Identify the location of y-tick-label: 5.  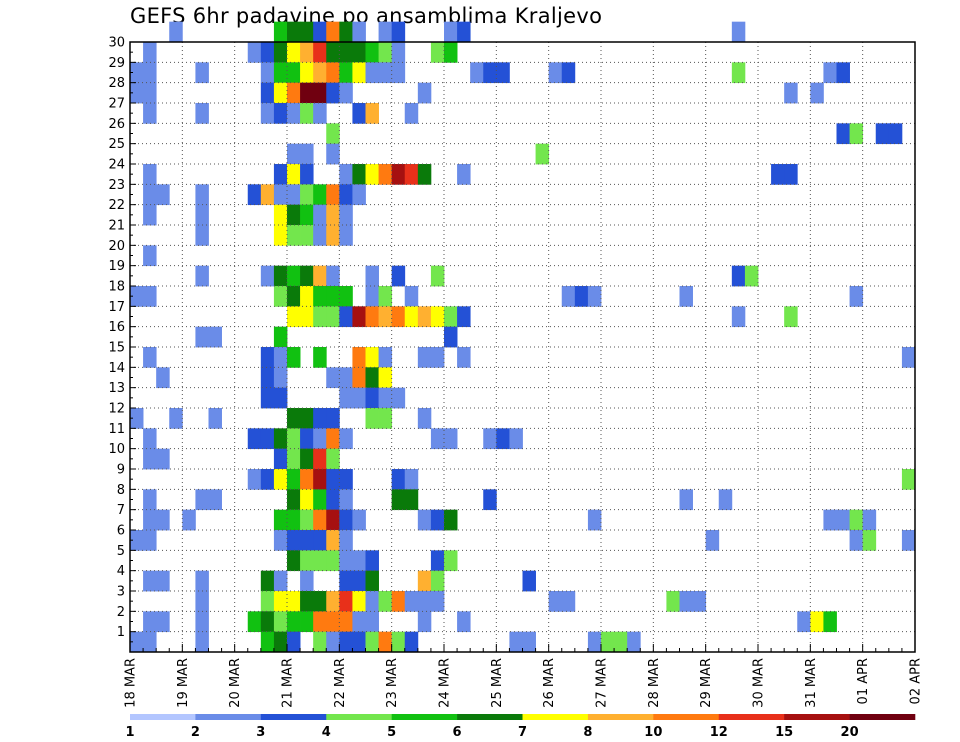
(121, 551).